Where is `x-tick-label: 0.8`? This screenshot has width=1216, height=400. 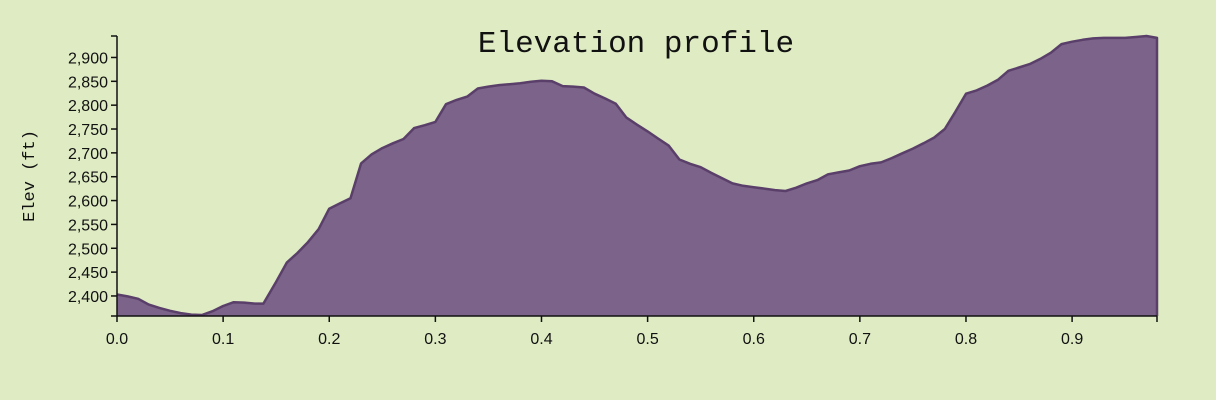 x-tick-label: 0.8 is located at coordinates (966, 339).